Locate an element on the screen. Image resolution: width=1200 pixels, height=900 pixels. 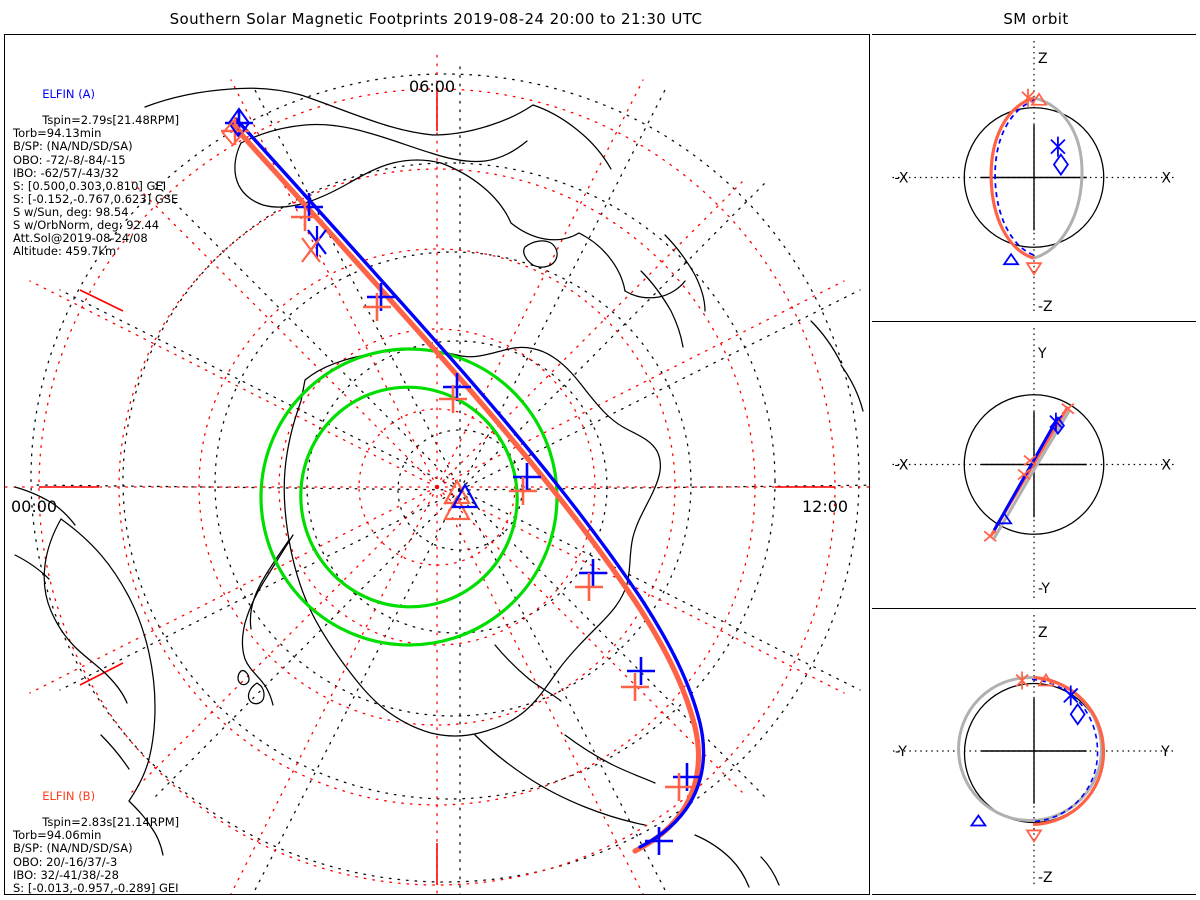
mlt-label-06: 06:00 is located at coordinates (432, 86).